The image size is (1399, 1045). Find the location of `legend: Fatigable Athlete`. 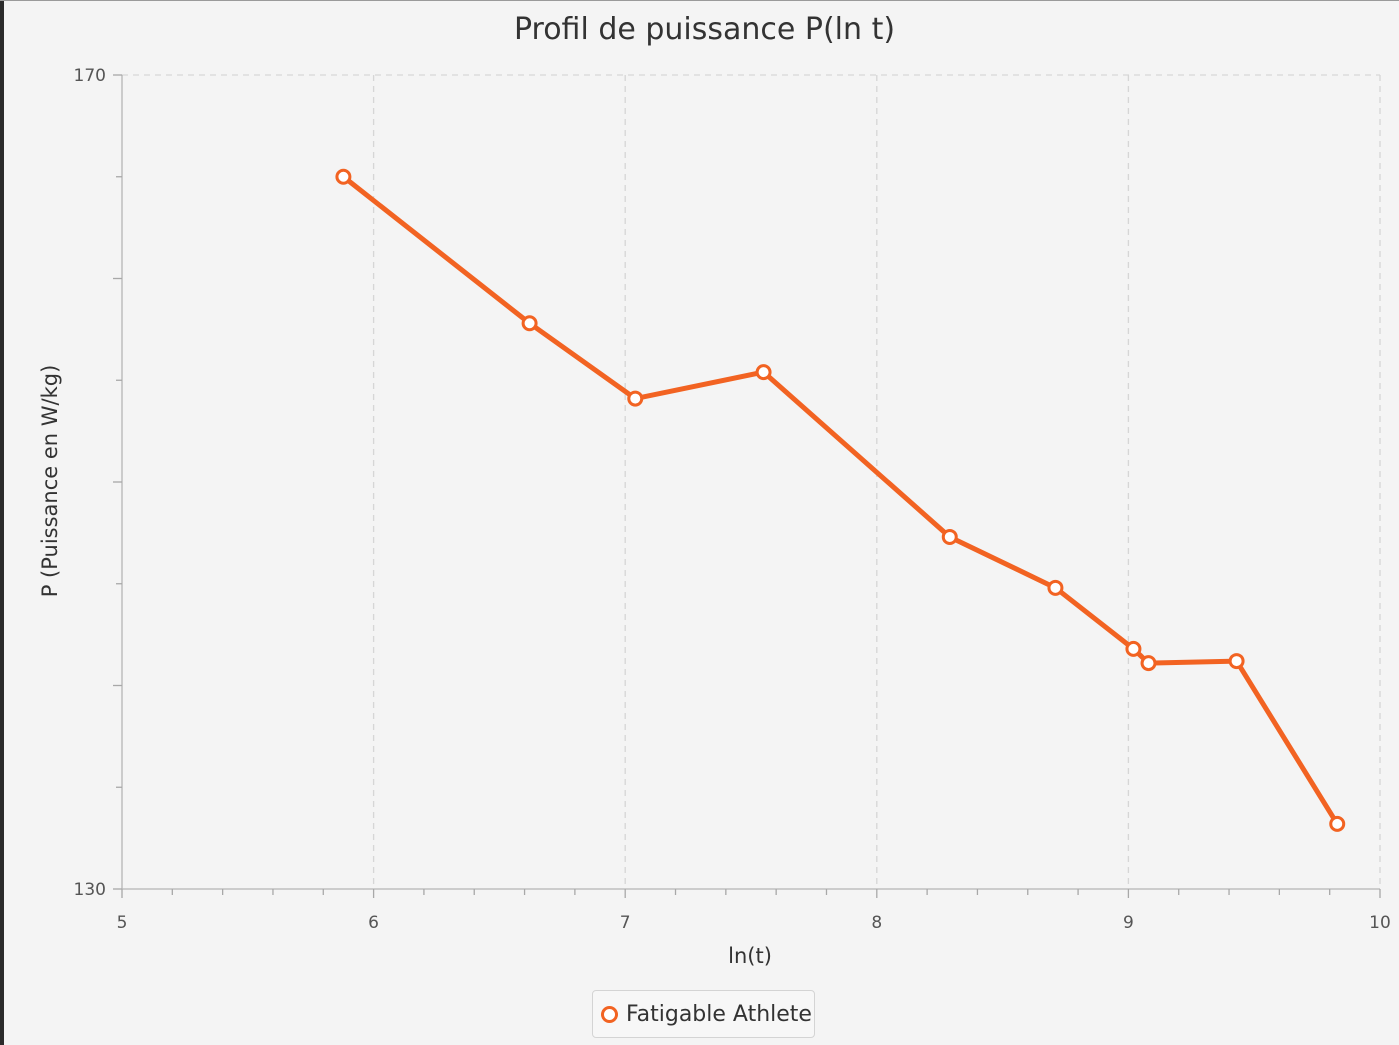

legend: Fatigable Athlete is located at coordinates (703, 1014).